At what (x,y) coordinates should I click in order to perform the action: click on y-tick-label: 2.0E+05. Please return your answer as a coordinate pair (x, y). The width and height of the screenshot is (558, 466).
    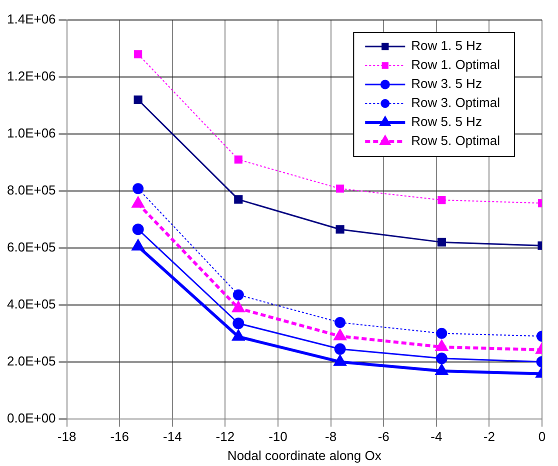
    Looking at the image, I should click on (31, 360).